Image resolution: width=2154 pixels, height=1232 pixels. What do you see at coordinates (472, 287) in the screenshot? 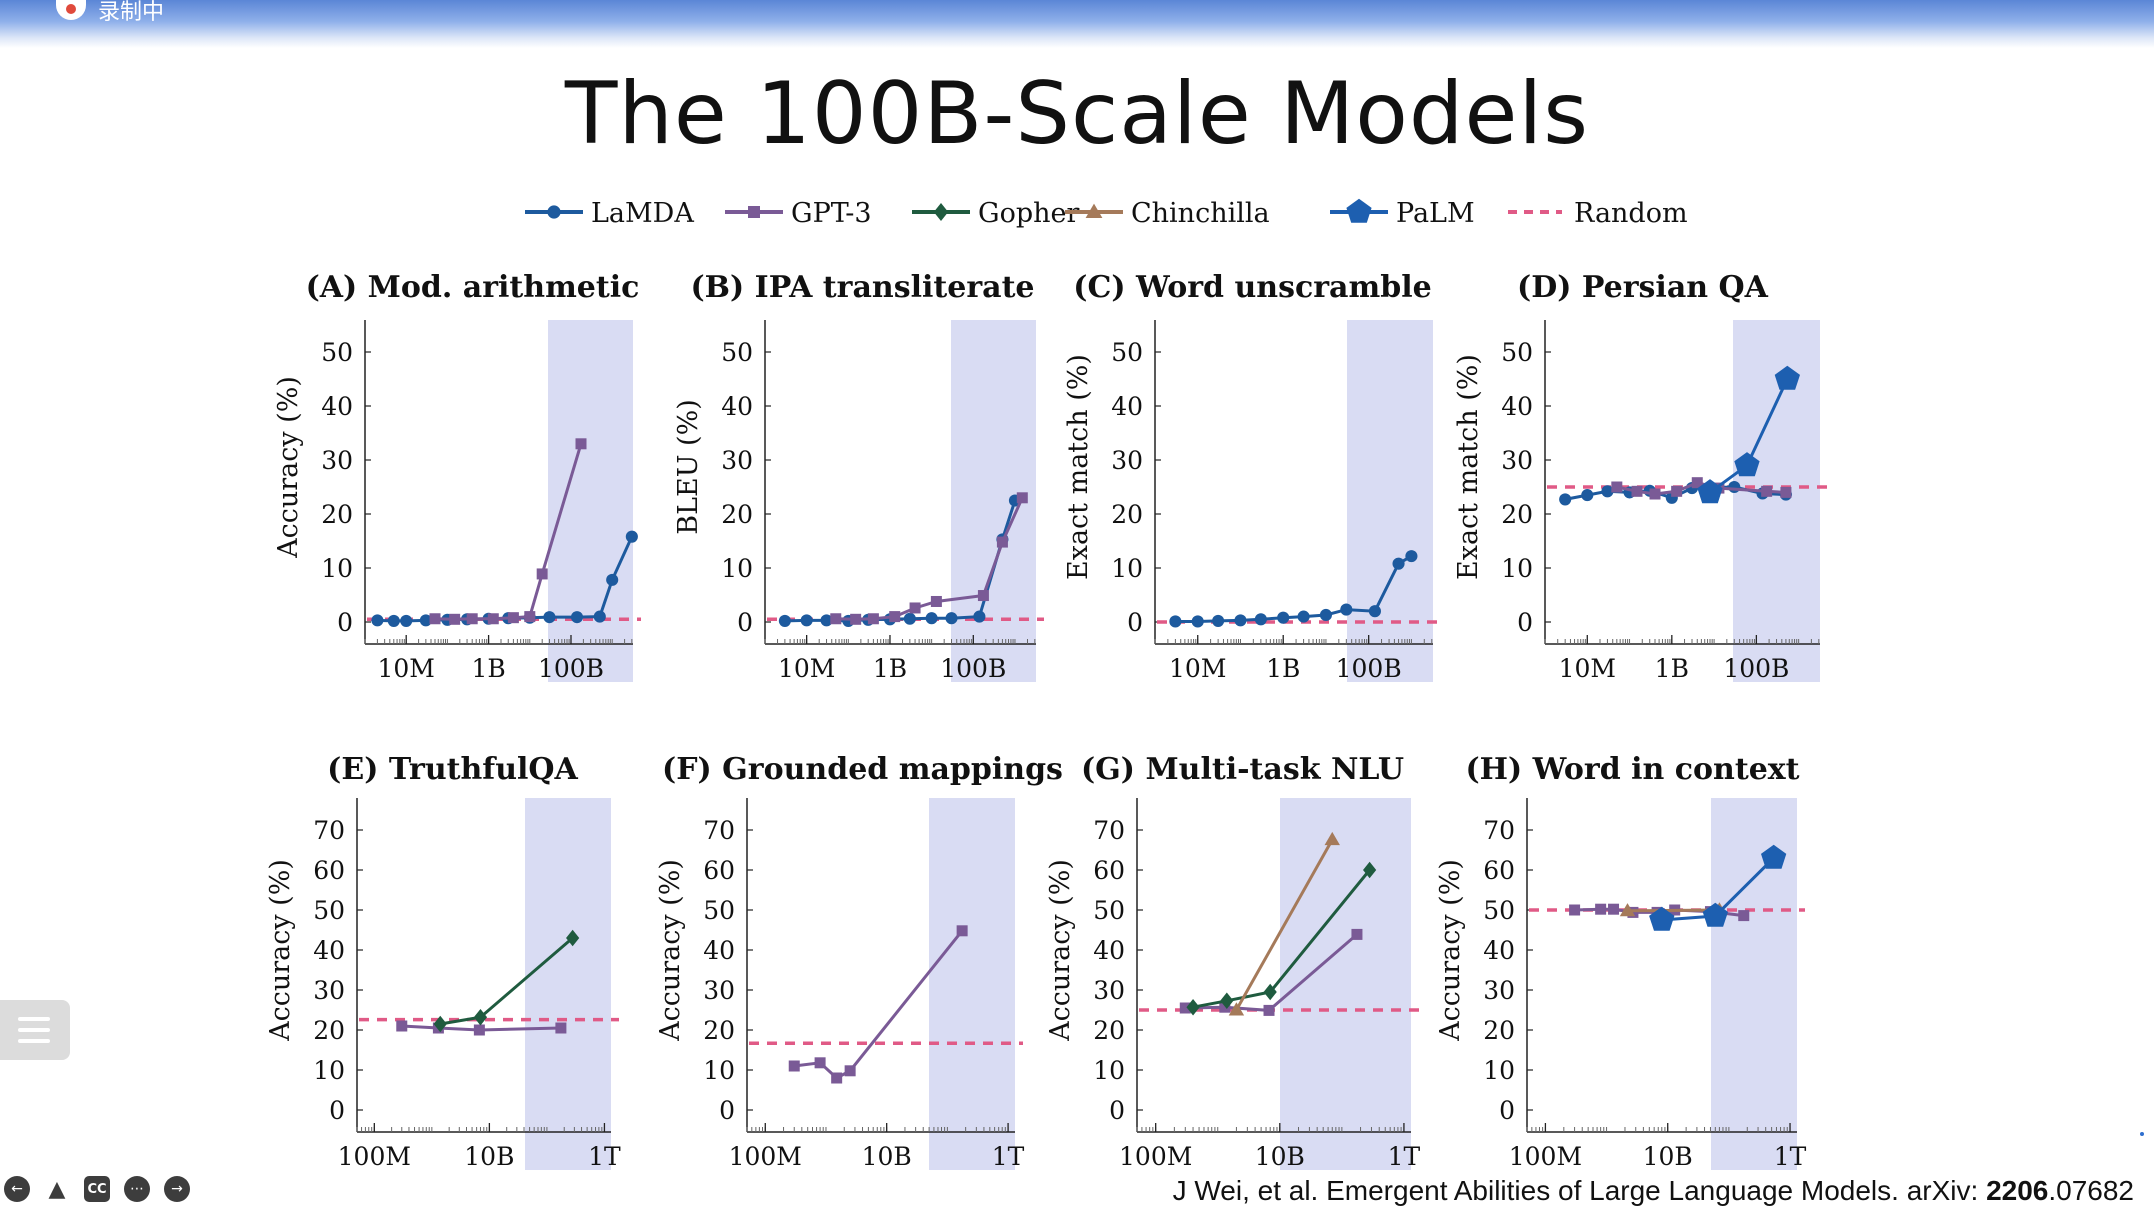
I see `chart-title: (A) Mod. arithmetic` at bounding box center [472, 287].